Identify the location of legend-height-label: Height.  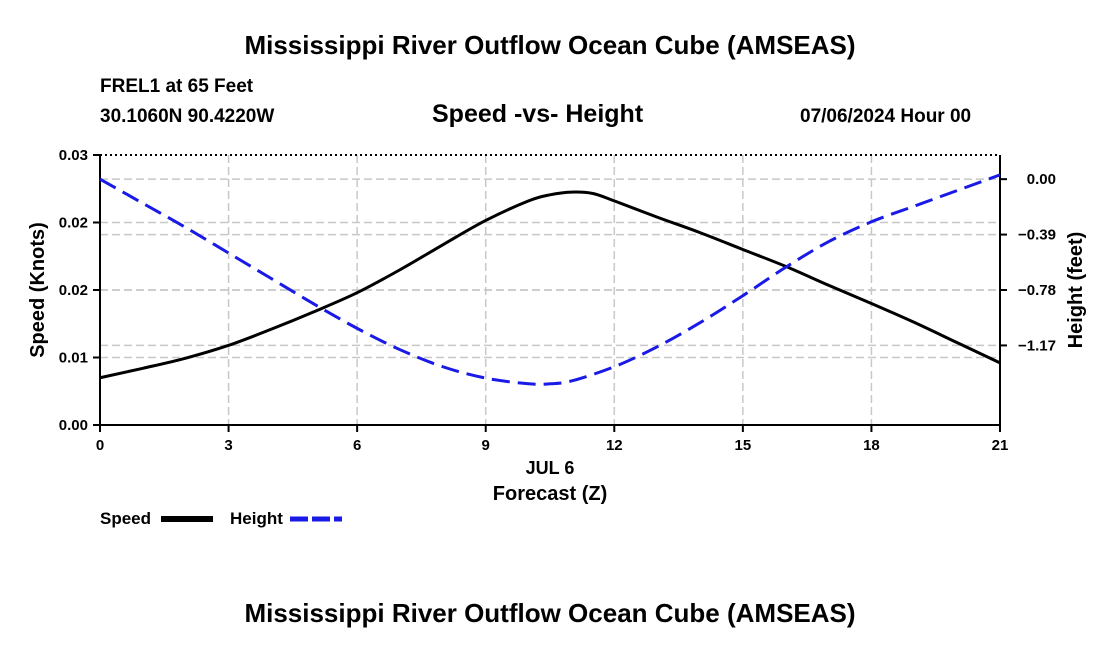
(256, 518).